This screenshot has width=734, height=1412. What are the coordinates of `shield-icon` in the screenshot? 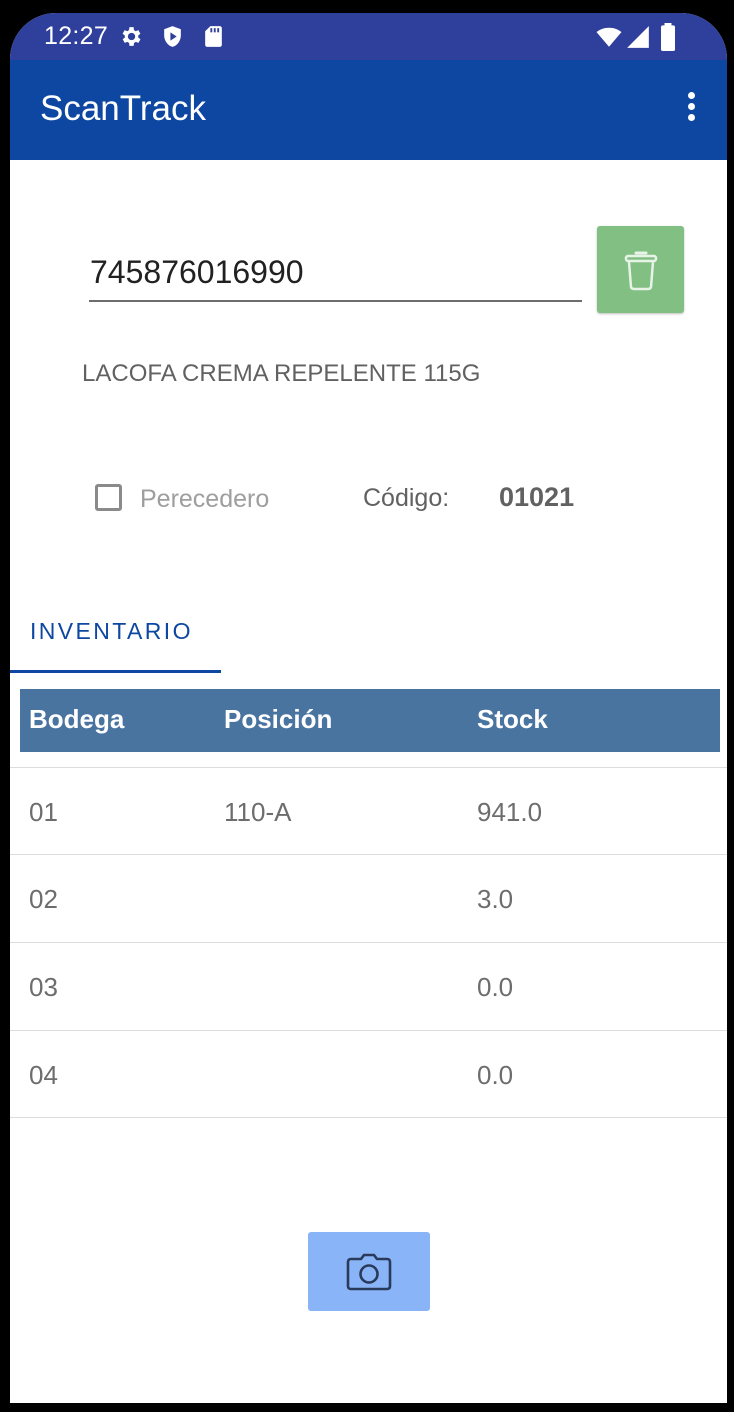 It's located at (172, 36).